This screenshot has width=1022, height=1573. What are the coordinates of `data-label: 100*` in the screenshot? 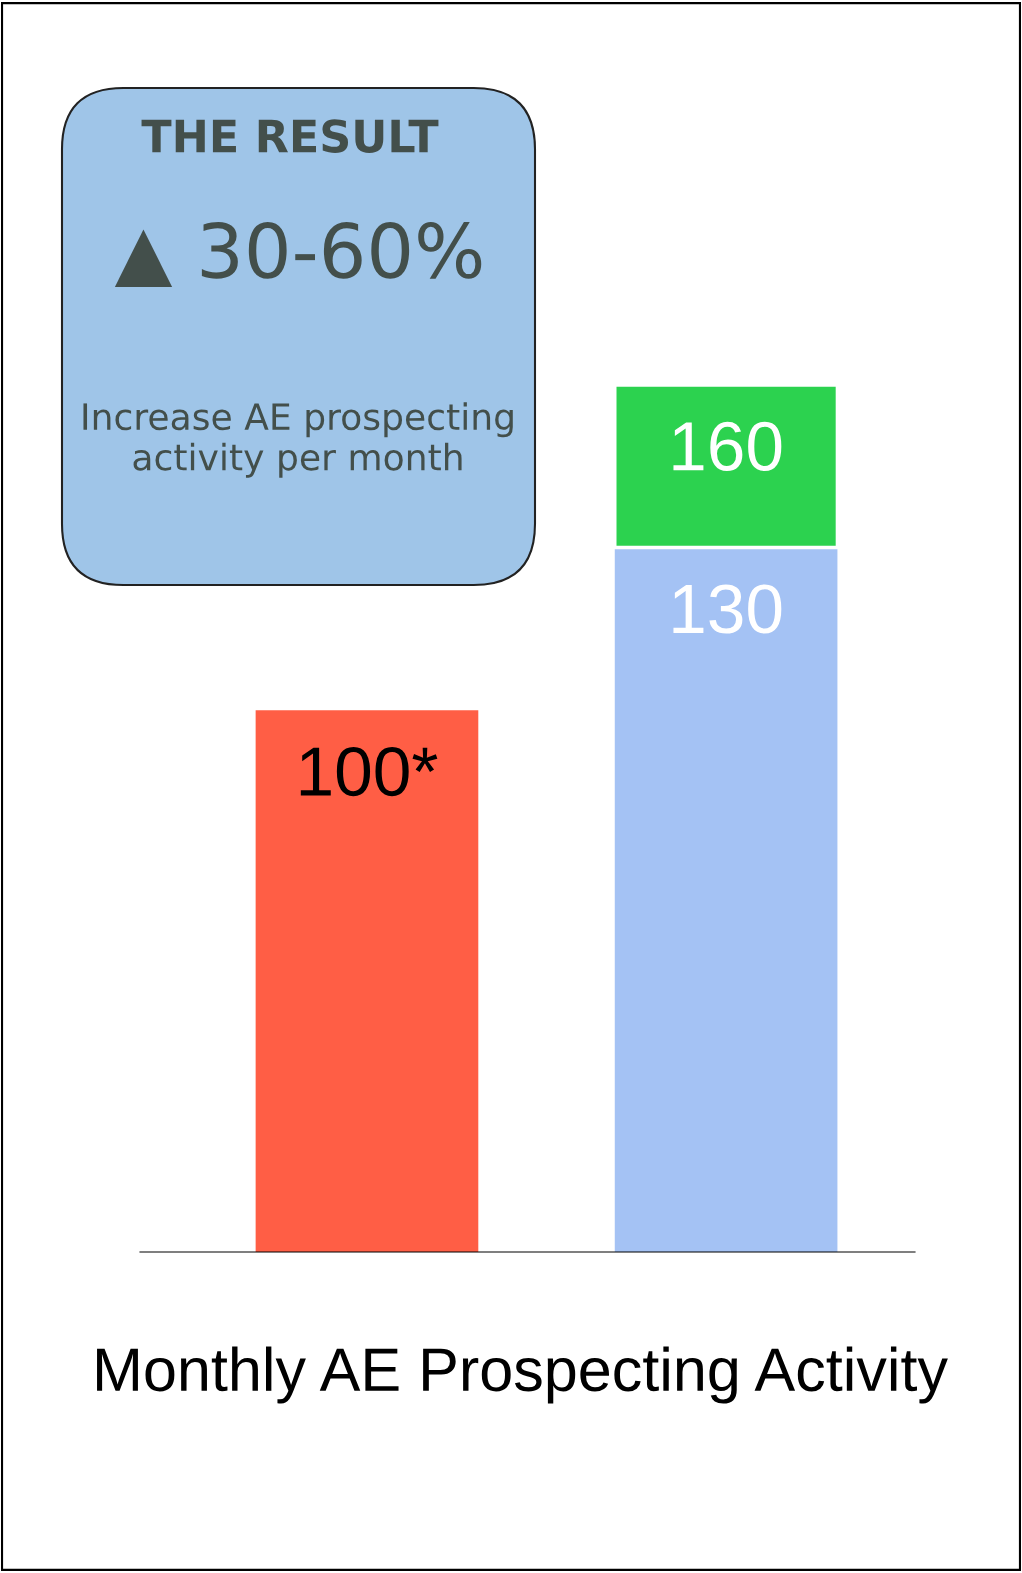 It's located at (369, 771).